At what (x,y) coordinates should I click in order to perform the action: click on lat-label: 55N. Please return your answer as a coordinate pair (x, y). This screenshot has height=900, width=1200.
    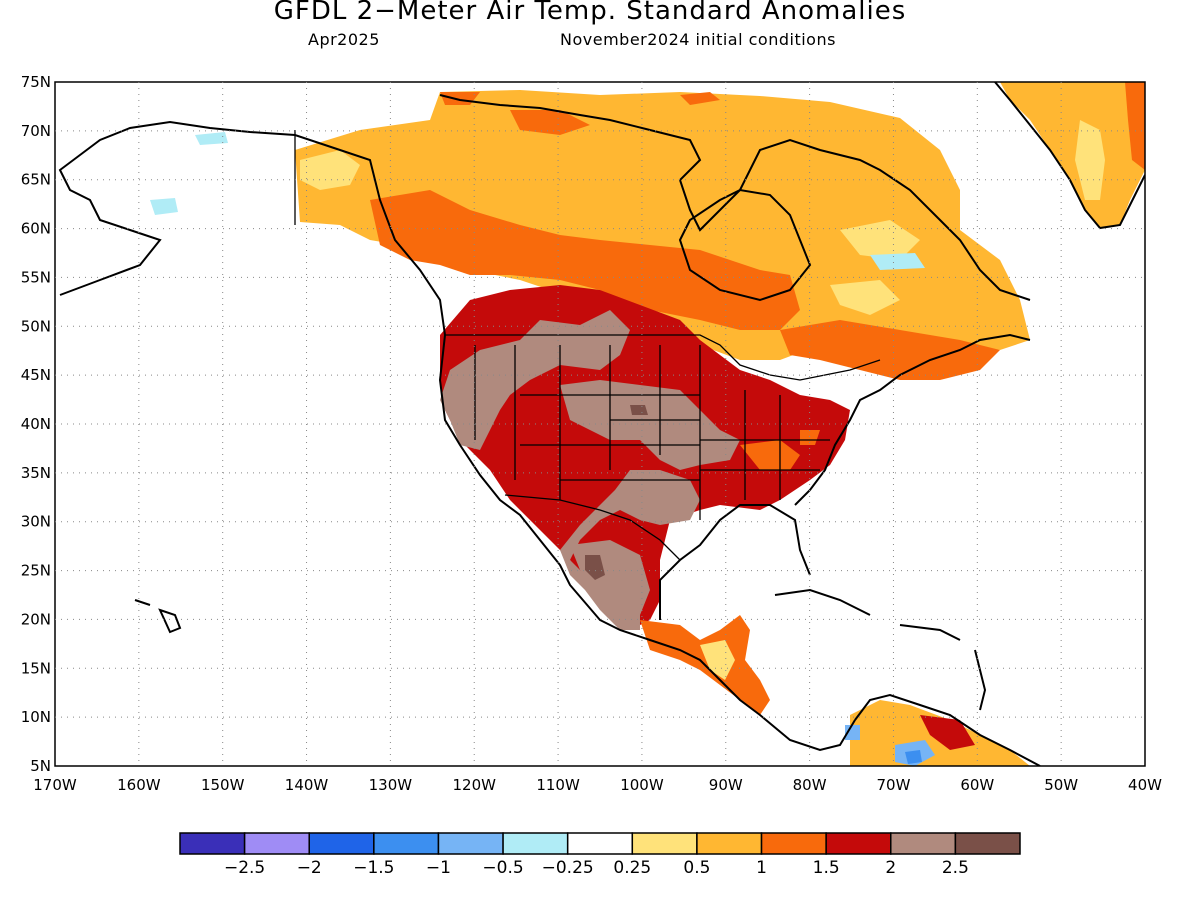
    Looking at the image, I should click on (36, 277).